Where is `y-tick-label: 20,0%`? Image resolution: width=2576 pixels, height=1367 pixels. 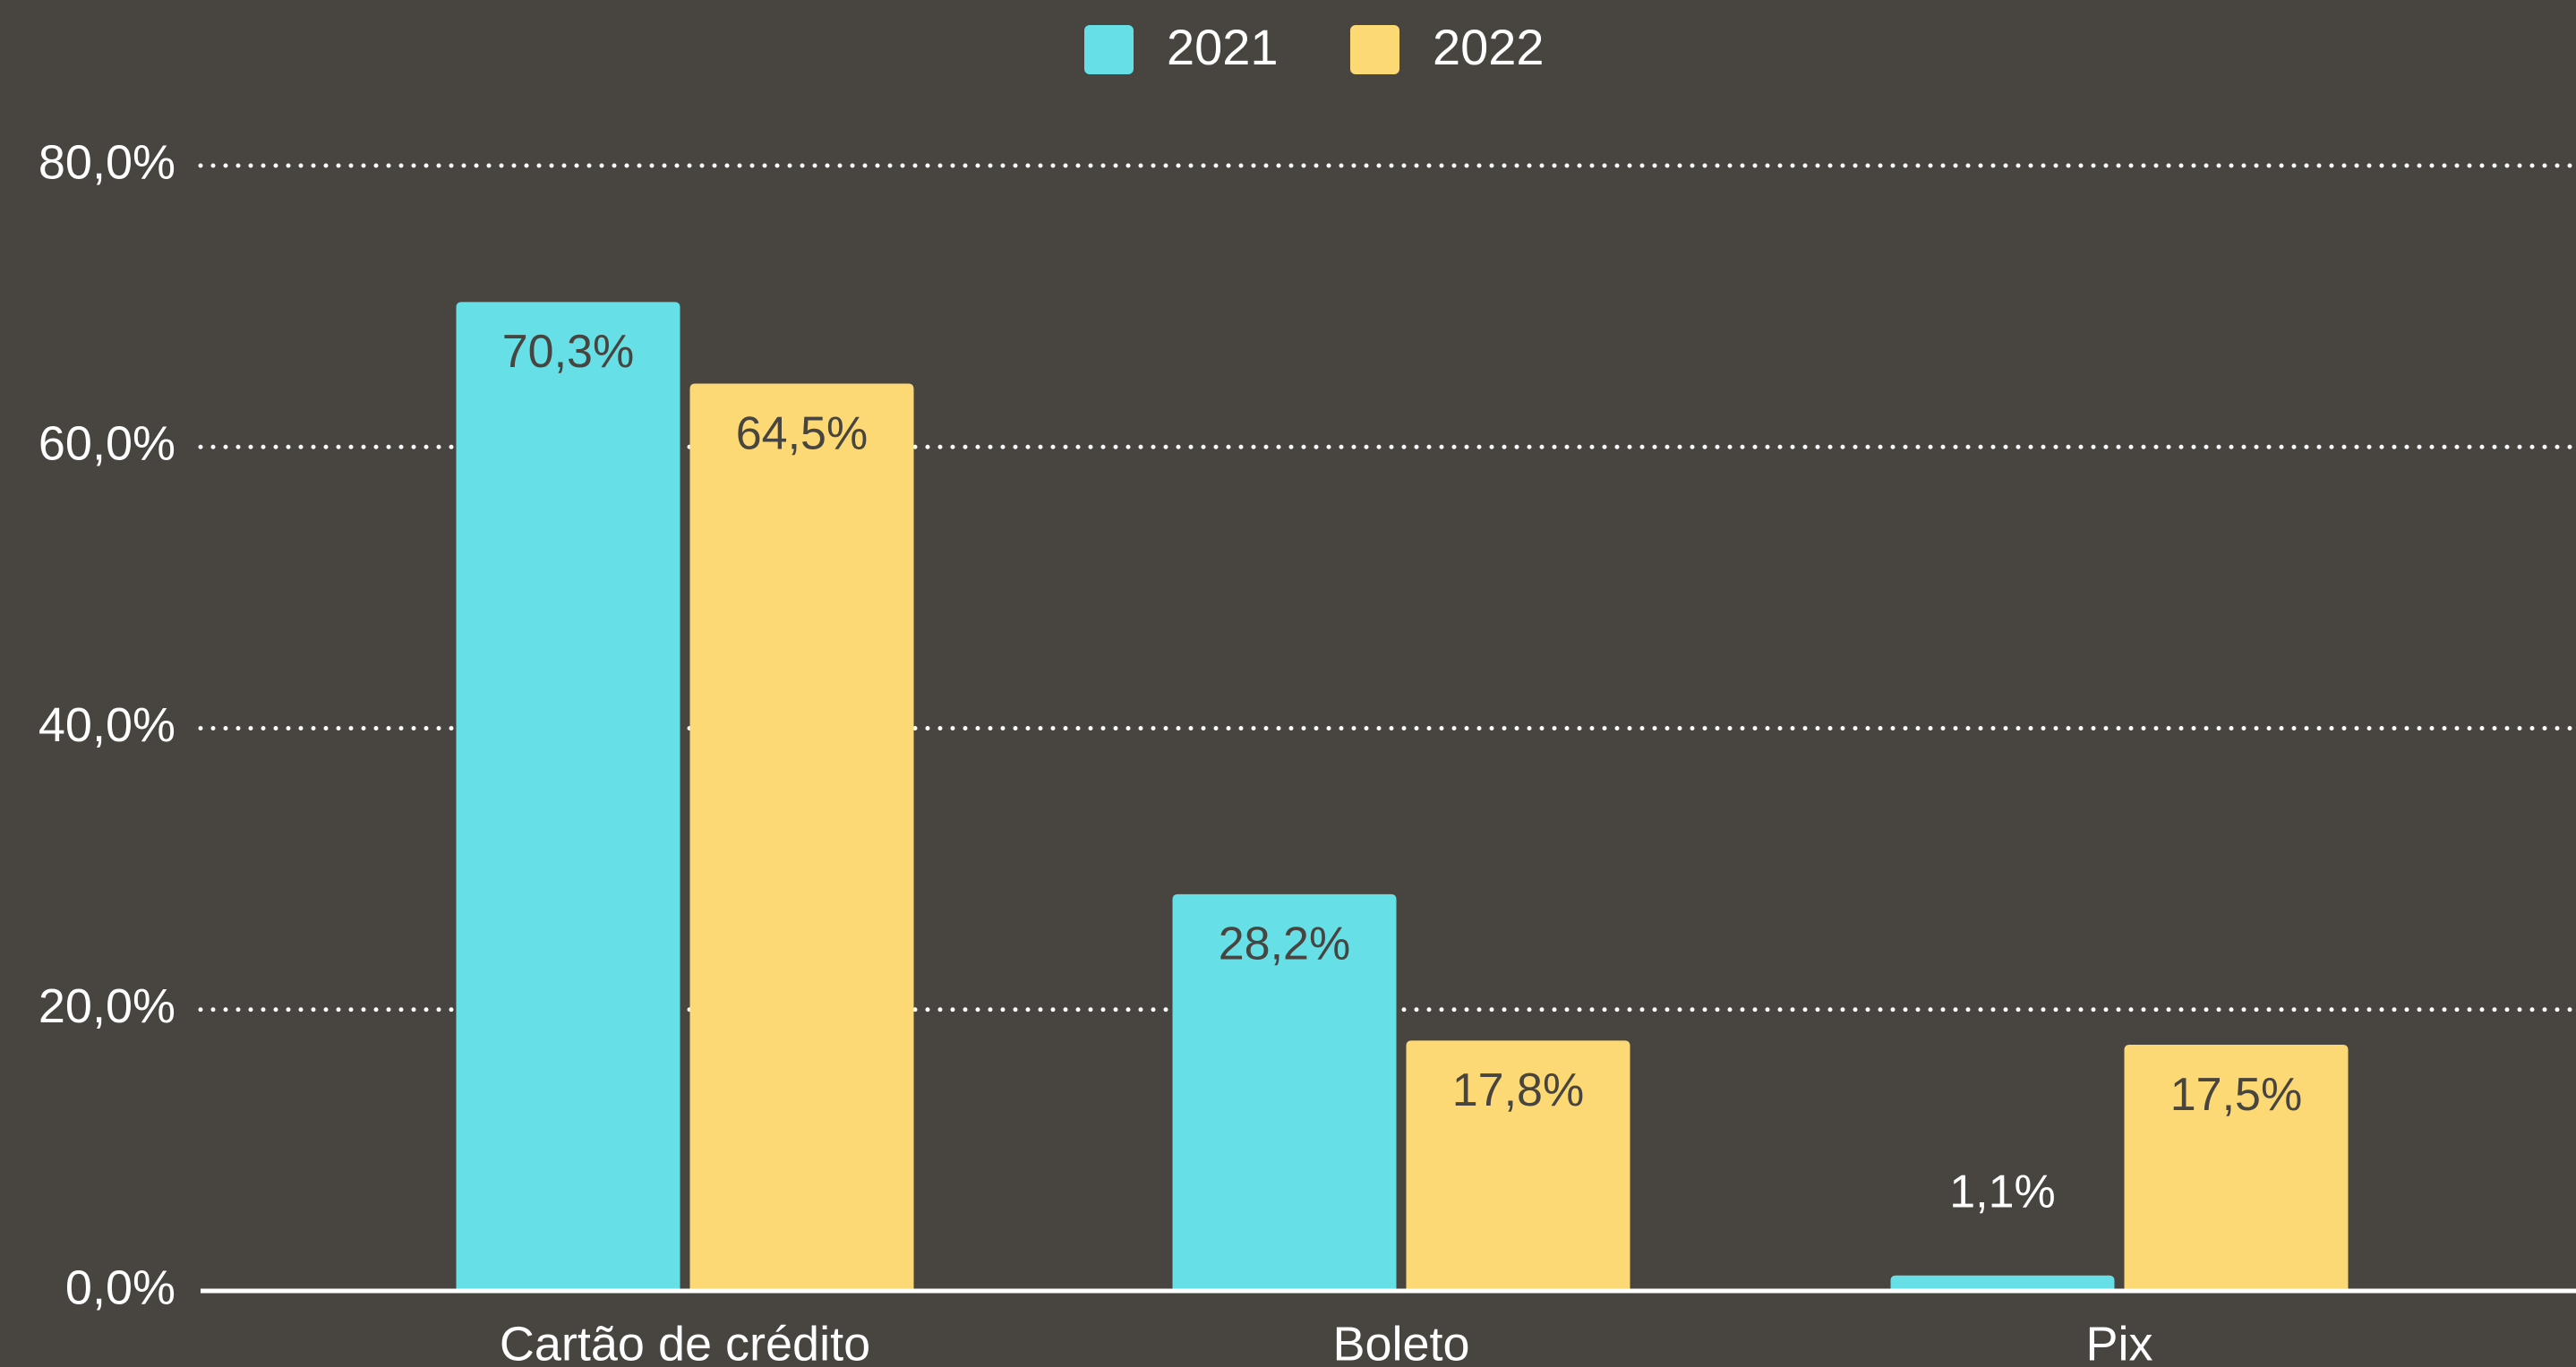 y-tick-label: 20,0% is located at coordinates (107, 1006).